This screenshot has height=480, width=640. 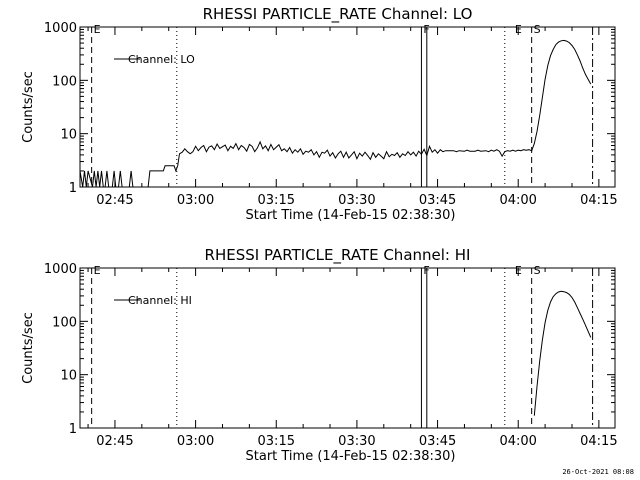 I want to click on chart-title: RHESSI PARTICLE_RATE Channel: HI, so click(x=338, y=255).